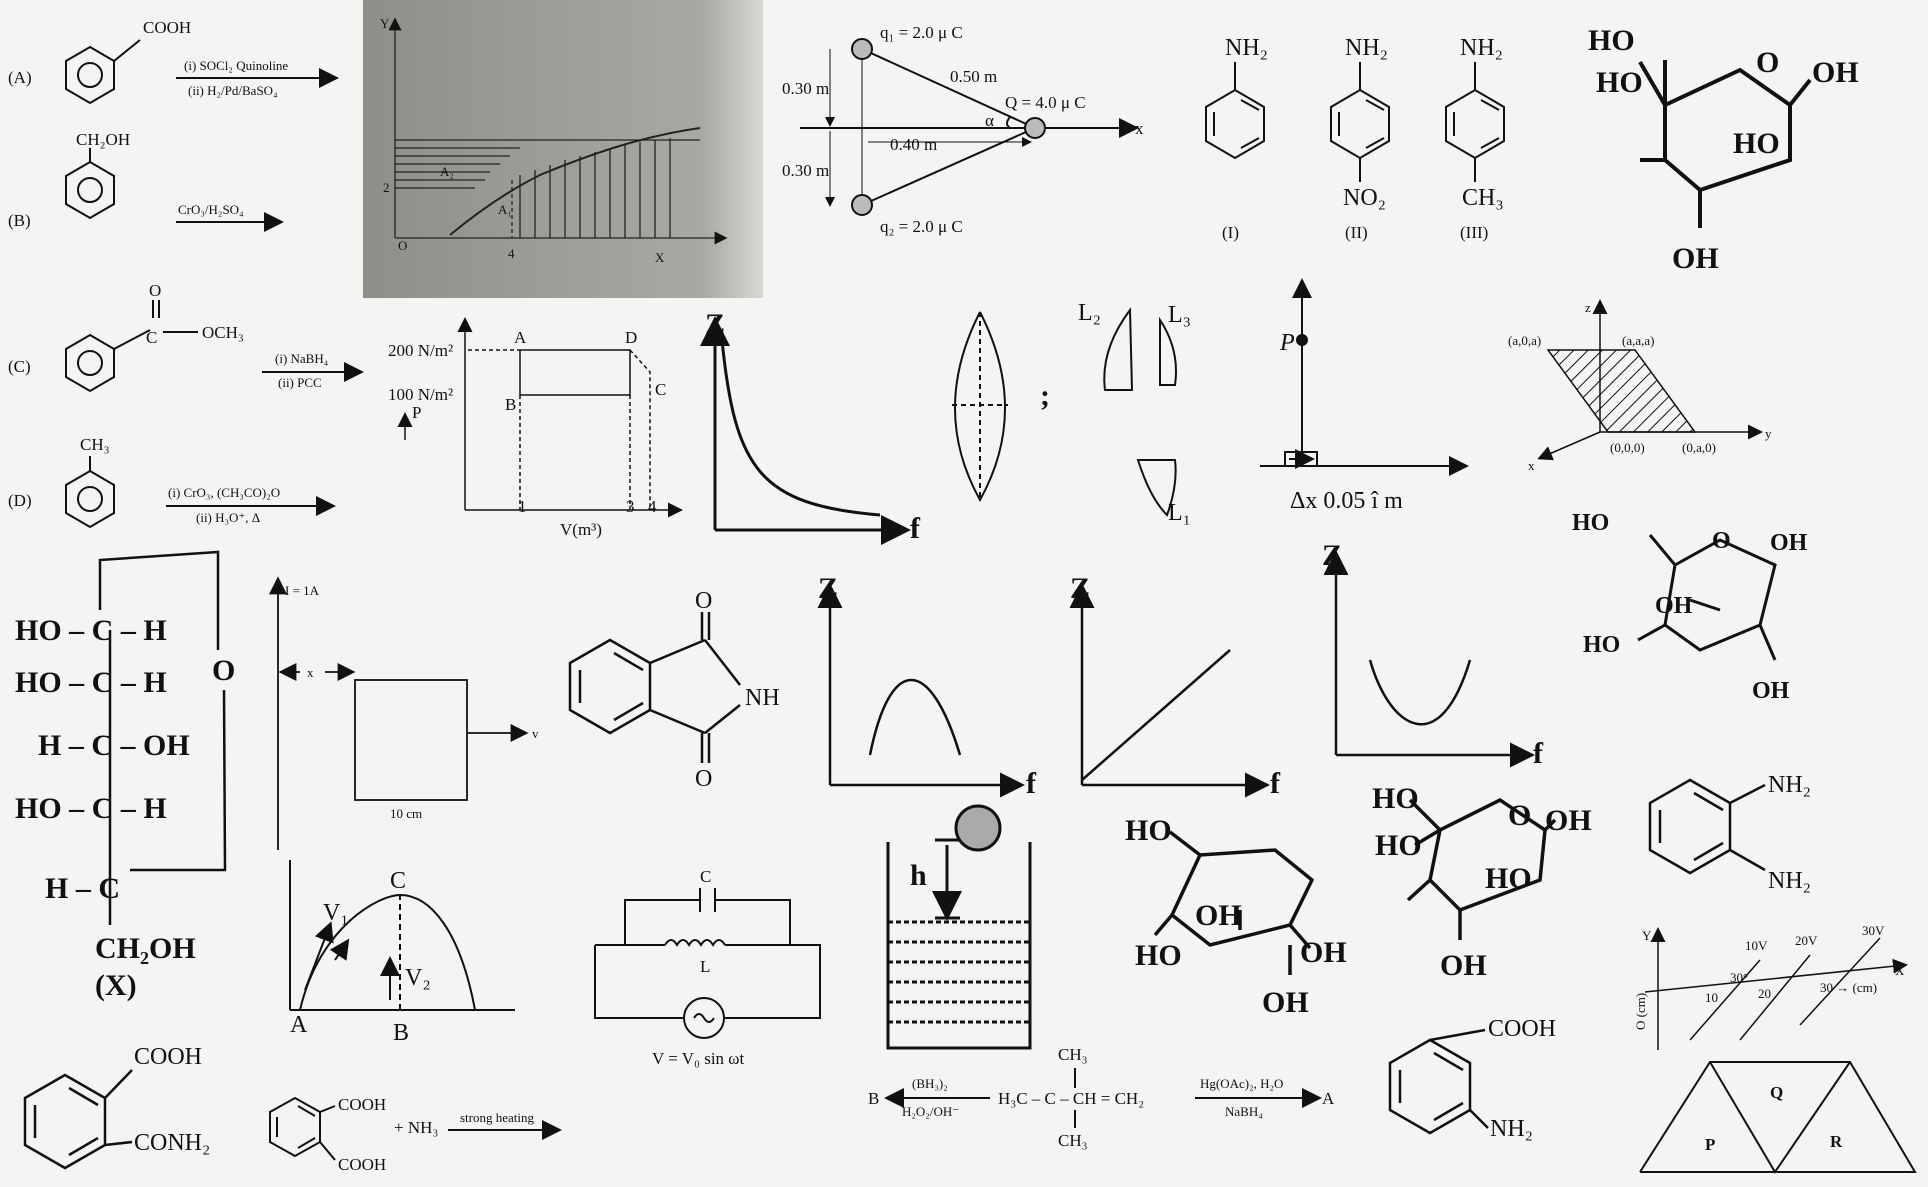  What do you see at coordinates (362, 1164) in the screenshot?
I see `phth-cooh2: COOH` at bounding box center [362, 1164].